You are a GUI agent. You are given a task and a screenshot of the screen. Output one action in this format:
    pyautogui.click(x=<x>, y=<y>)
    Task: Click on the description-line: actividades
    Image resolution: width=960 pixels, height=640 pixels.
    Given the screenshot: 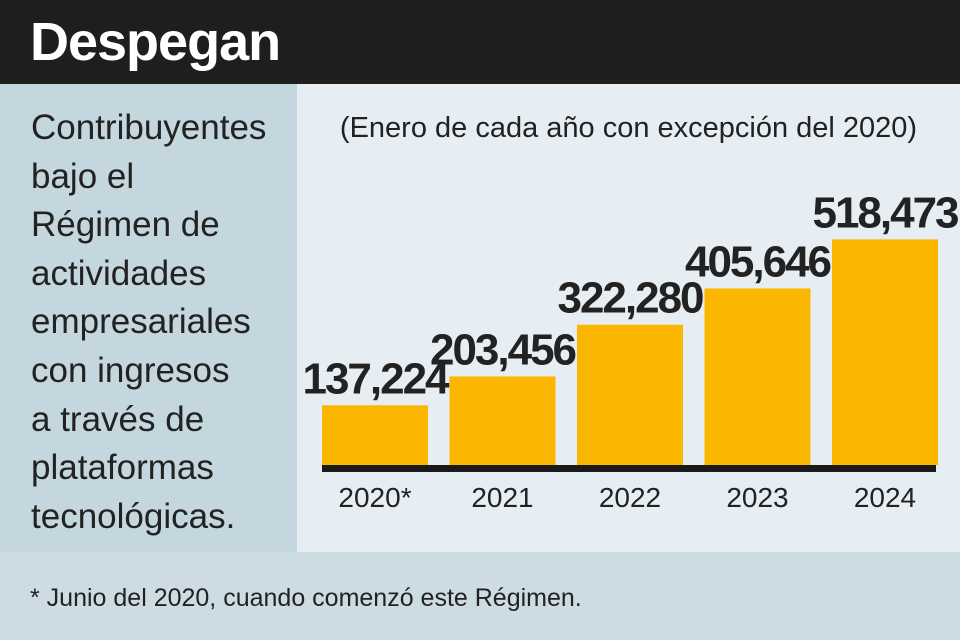 What is the action you would take?
    pyautogui.click(x=119, y=273)
    